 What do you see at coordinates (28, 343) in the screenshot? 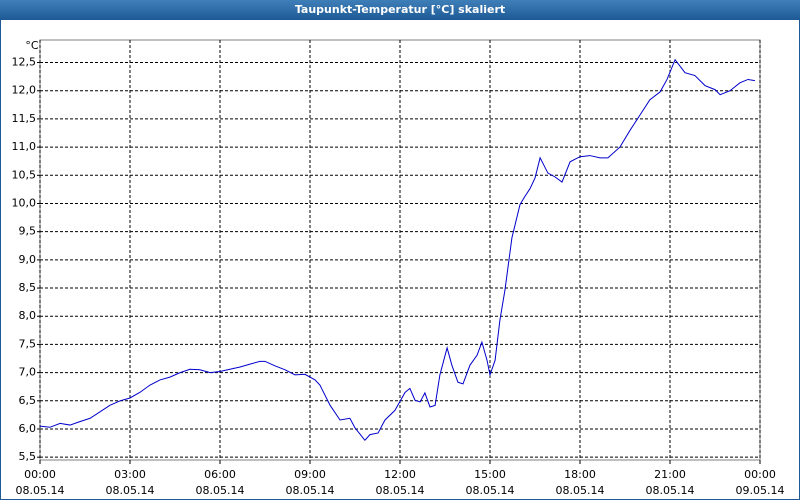
I see `y-tick-label: 7,5` at bounding box center [28, 343].